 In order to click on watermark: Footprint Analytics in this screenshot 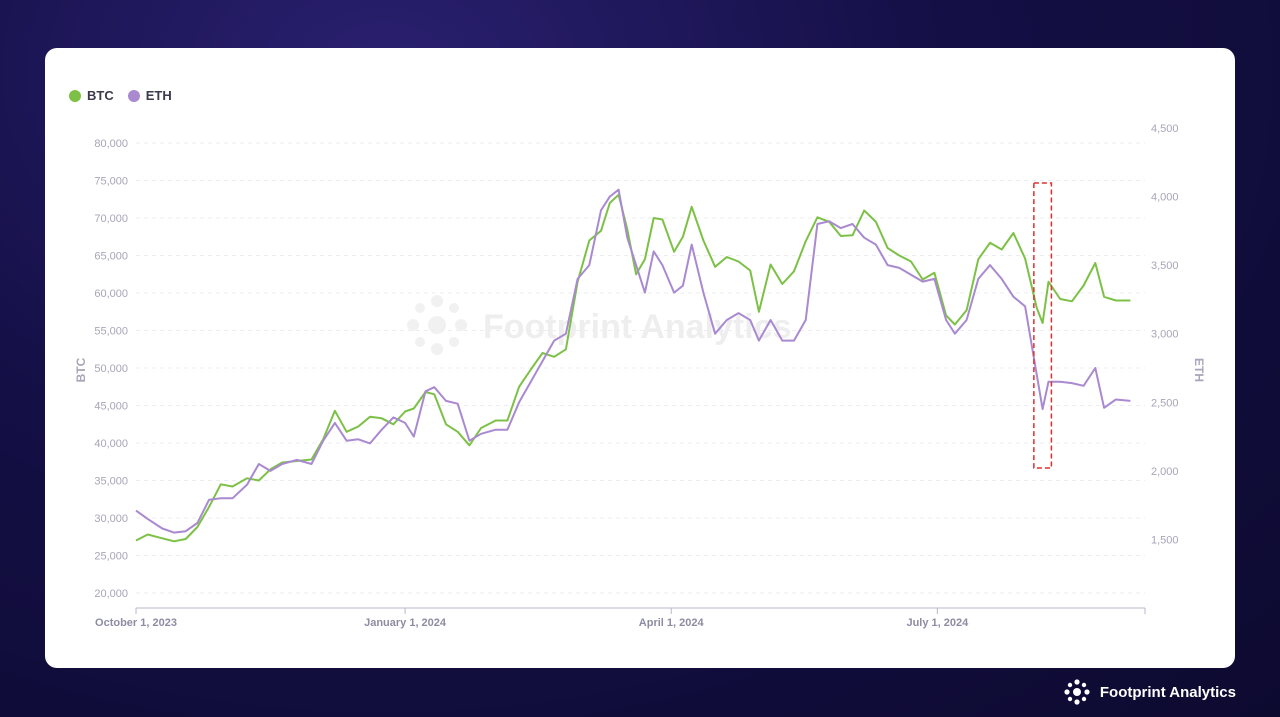, I will do `click(599, 325)`.